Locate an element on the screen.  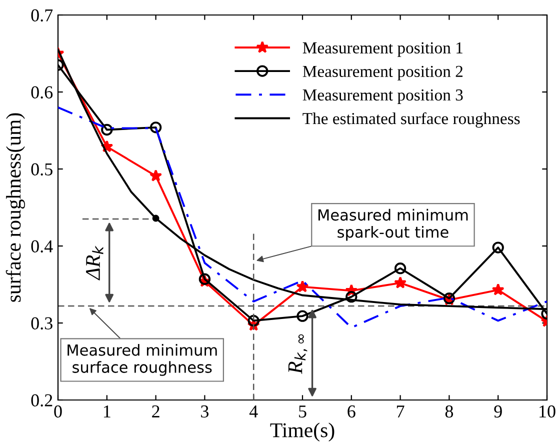
x-tick-label: 10 is located at coordinates (548, 411).